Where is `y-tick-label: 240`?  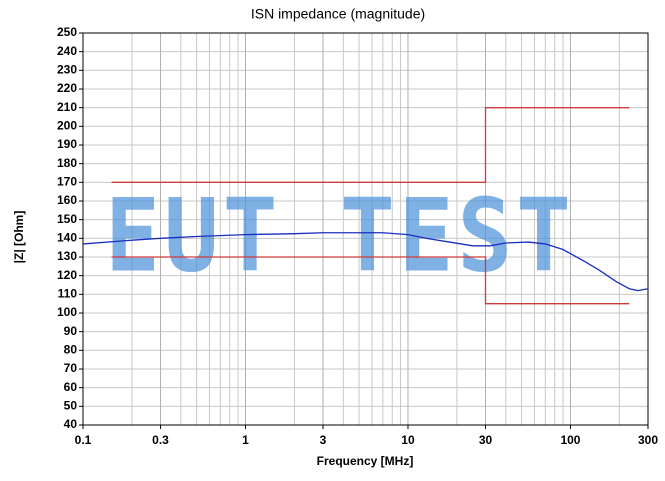 y-tick-label: 240 is located at coordinates (67, 51).